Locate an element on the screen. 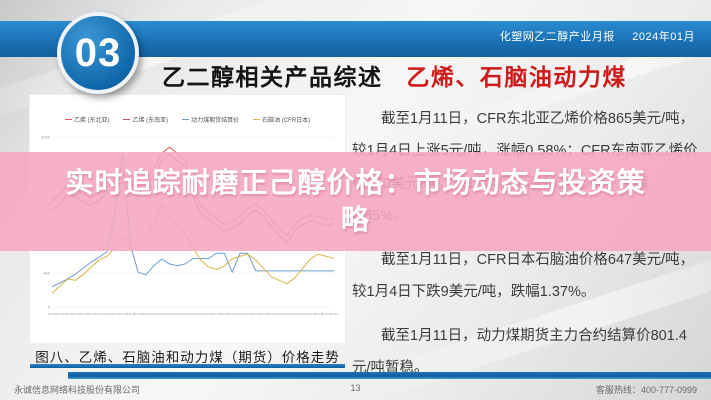 This screenshot has width=711, height=400. svg-text: 2023/9 is located at coordinates (302, 314).